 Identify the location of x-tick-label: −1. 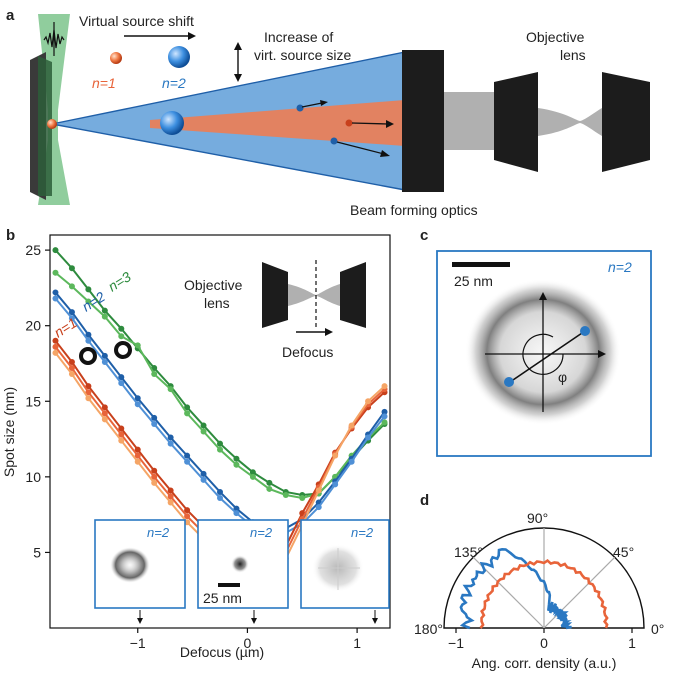
(138, 643).